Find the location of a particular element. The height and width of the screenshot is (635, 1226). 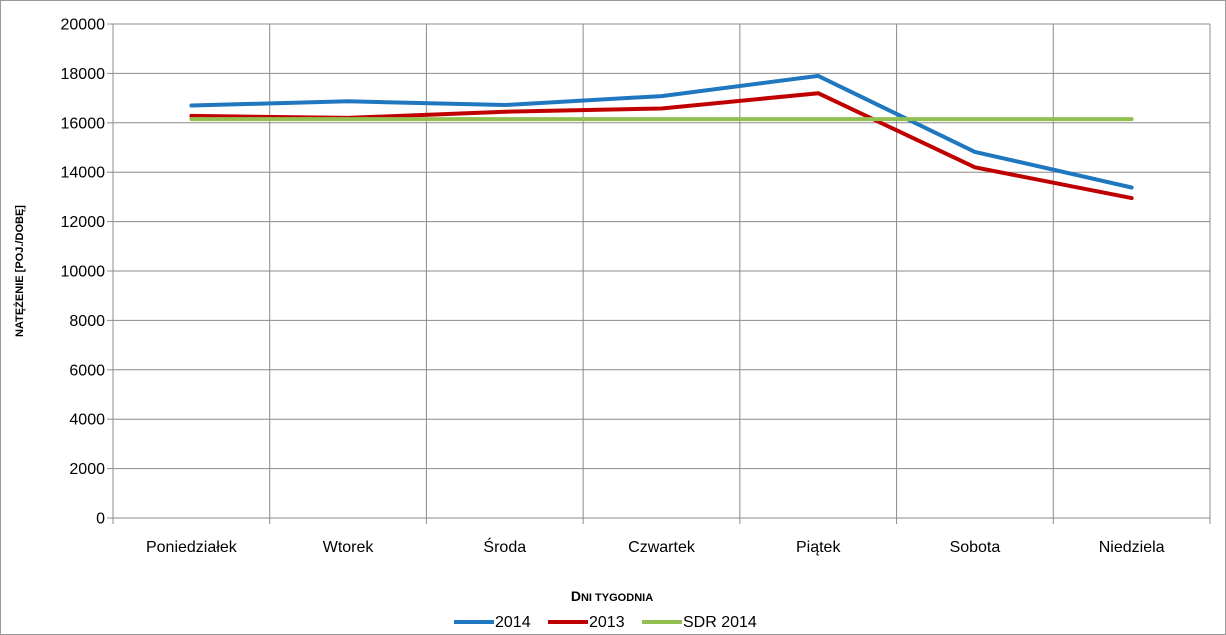

legend: 2014 2013 SDR 2014 is located at coordinates (605, 622).